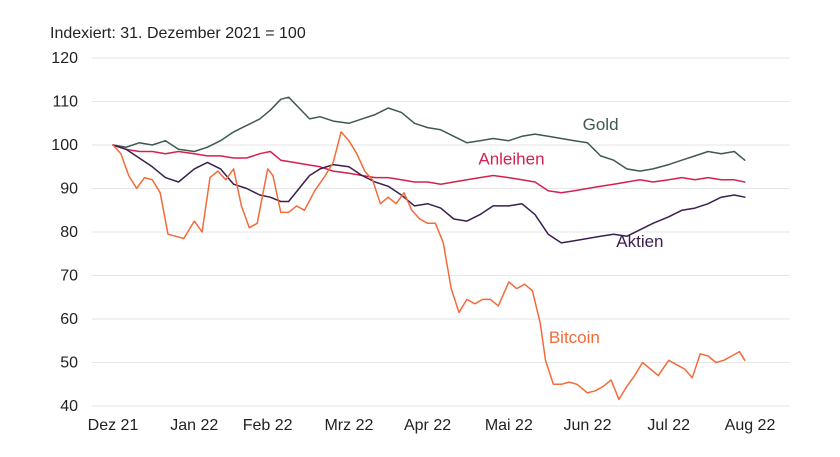 This screenshot has width=840, height=457. What do you see at coordinates (178, 33) in the screenshot?
I see `chart-title: Indexiert: 31. Dezember 2021 = 100` at bounding box center [178, 33].